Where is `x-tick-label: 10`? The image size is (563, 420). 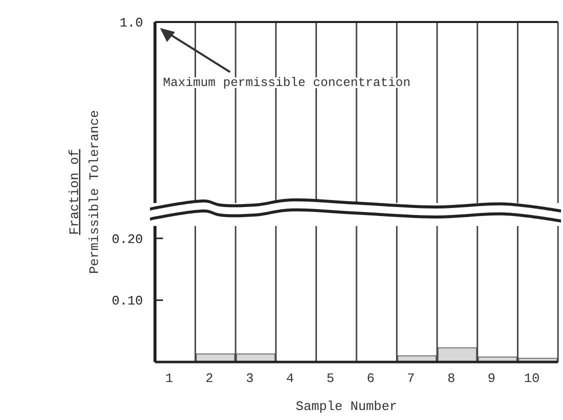
x-tick-label: 10 is located at coordinates (532, 378).